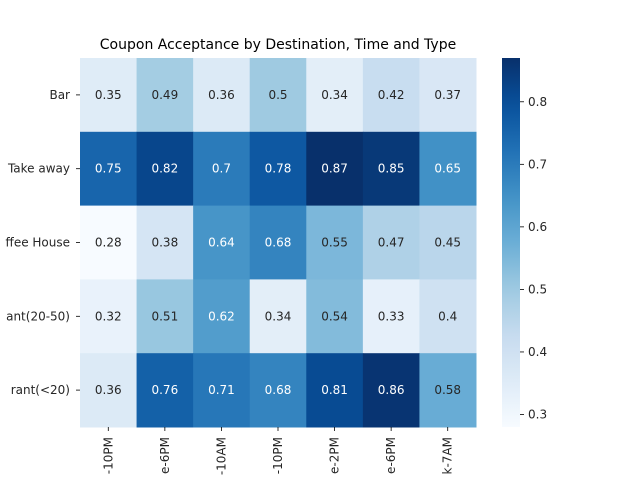 The image size is (640, 480). Describe the element at coordinates (537, 102) in the screenshot. I see `colorbar-tick-label: 0.8` at that location.